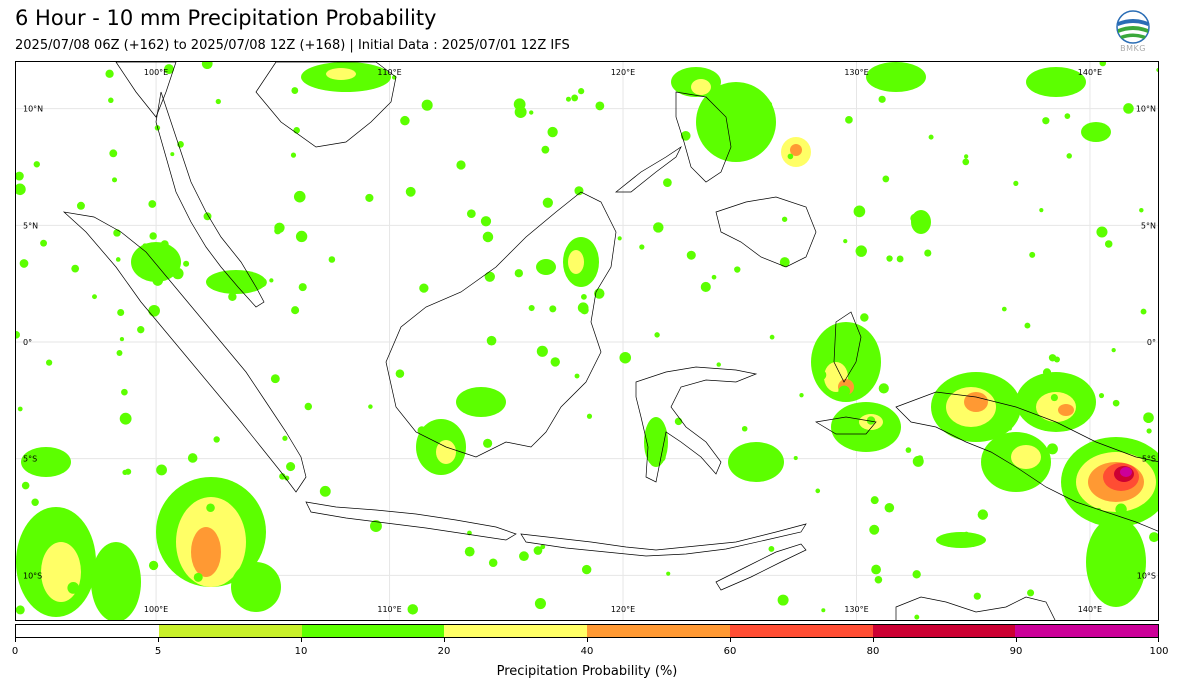  Describe the element at coordinates (1146, 575) in the screenshot. I see `lat-label-right: 10°S` at that location.